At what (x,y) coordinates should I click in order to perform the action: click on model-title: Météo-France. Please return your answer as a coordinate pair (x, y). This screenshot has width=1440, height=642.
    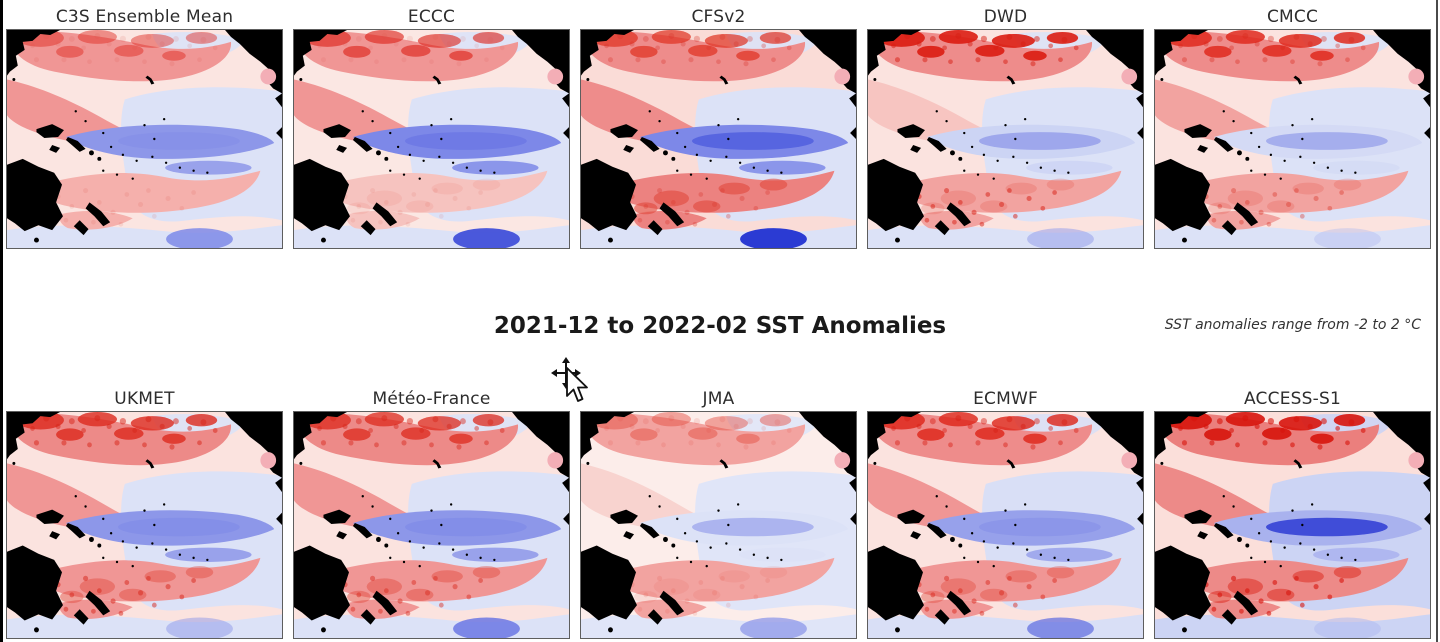
    Looking at the image, I should click on (431, 399).